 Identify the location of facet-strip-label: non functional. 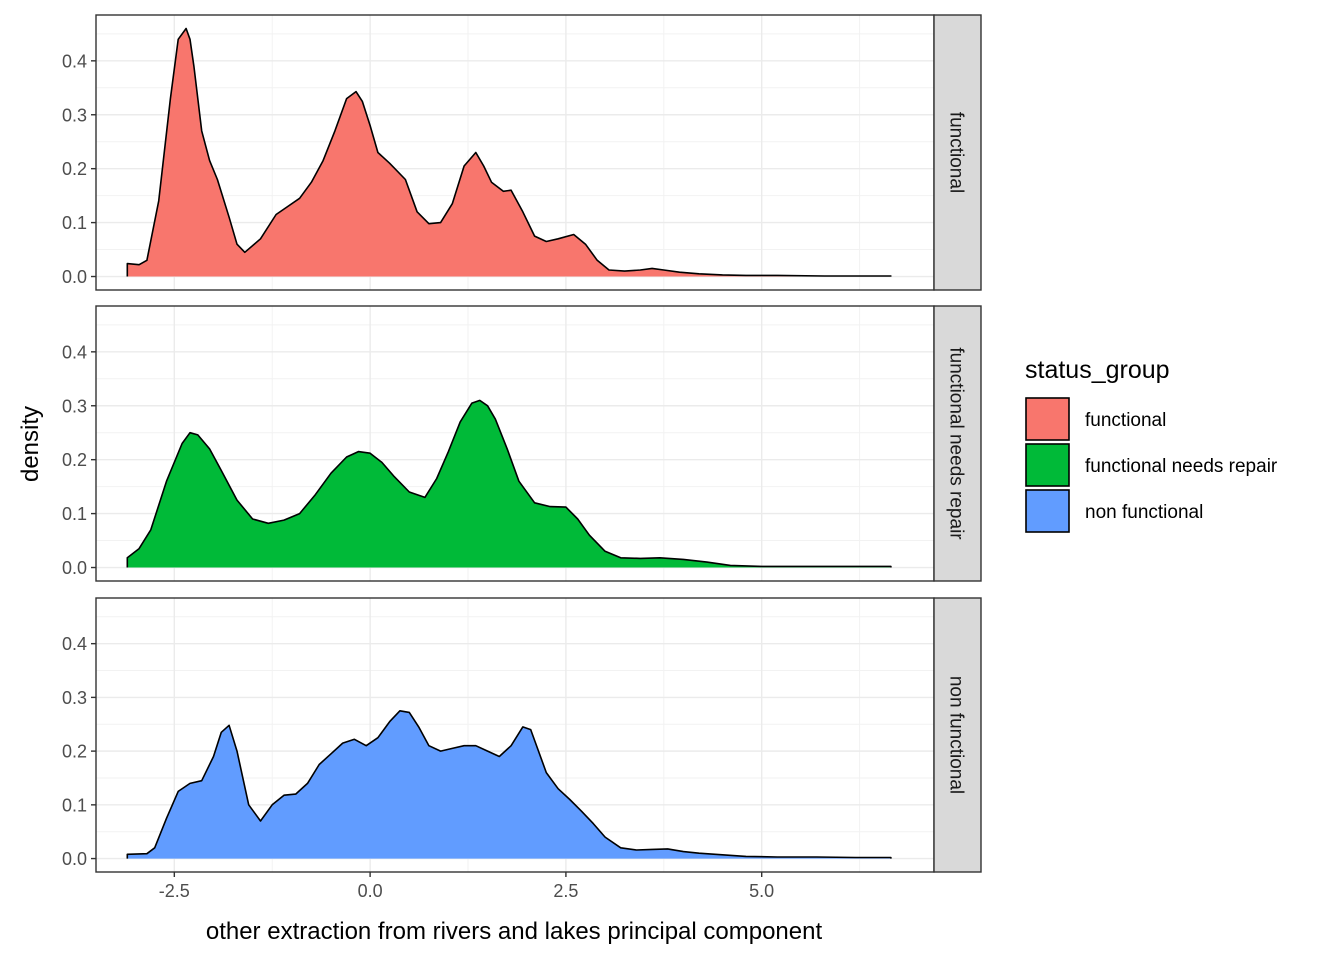
(956, 735).